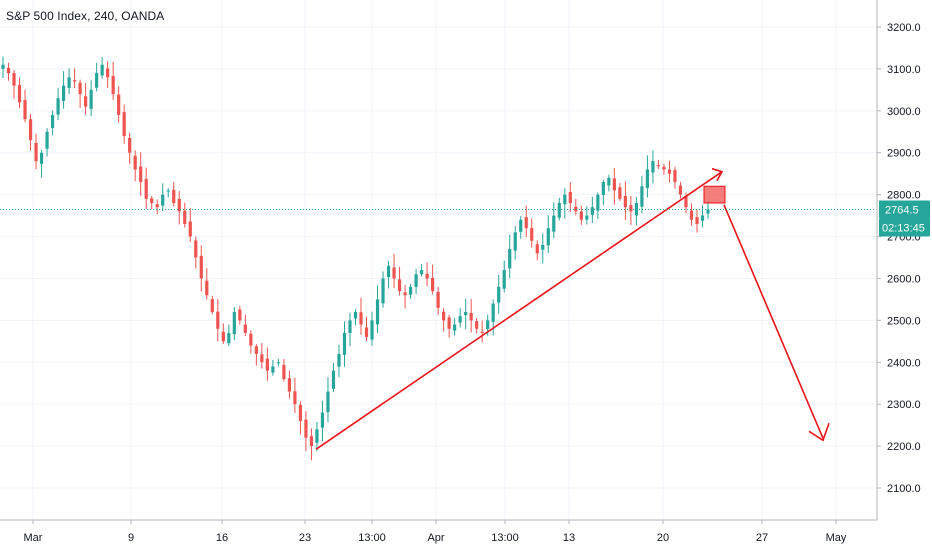 This screenshot has width=932, height=555. I want to click on forecast-arrow, so click(773, 321).